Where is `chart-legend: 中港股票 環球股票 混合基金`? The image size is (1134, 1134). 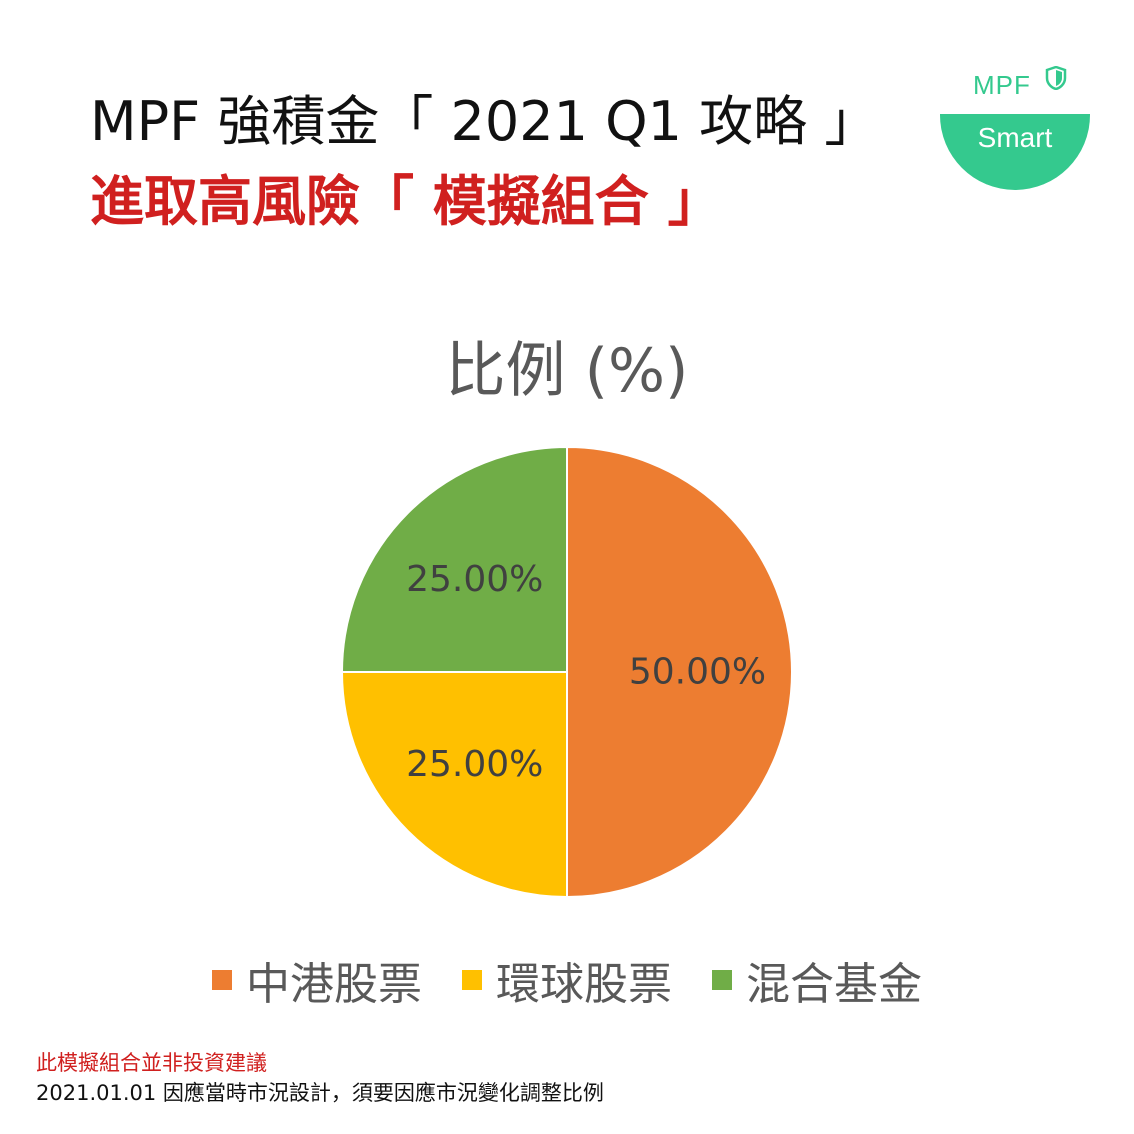 chart-legend: 中港股票 環球股票 混合基金 is located at coordinates (567, 980).